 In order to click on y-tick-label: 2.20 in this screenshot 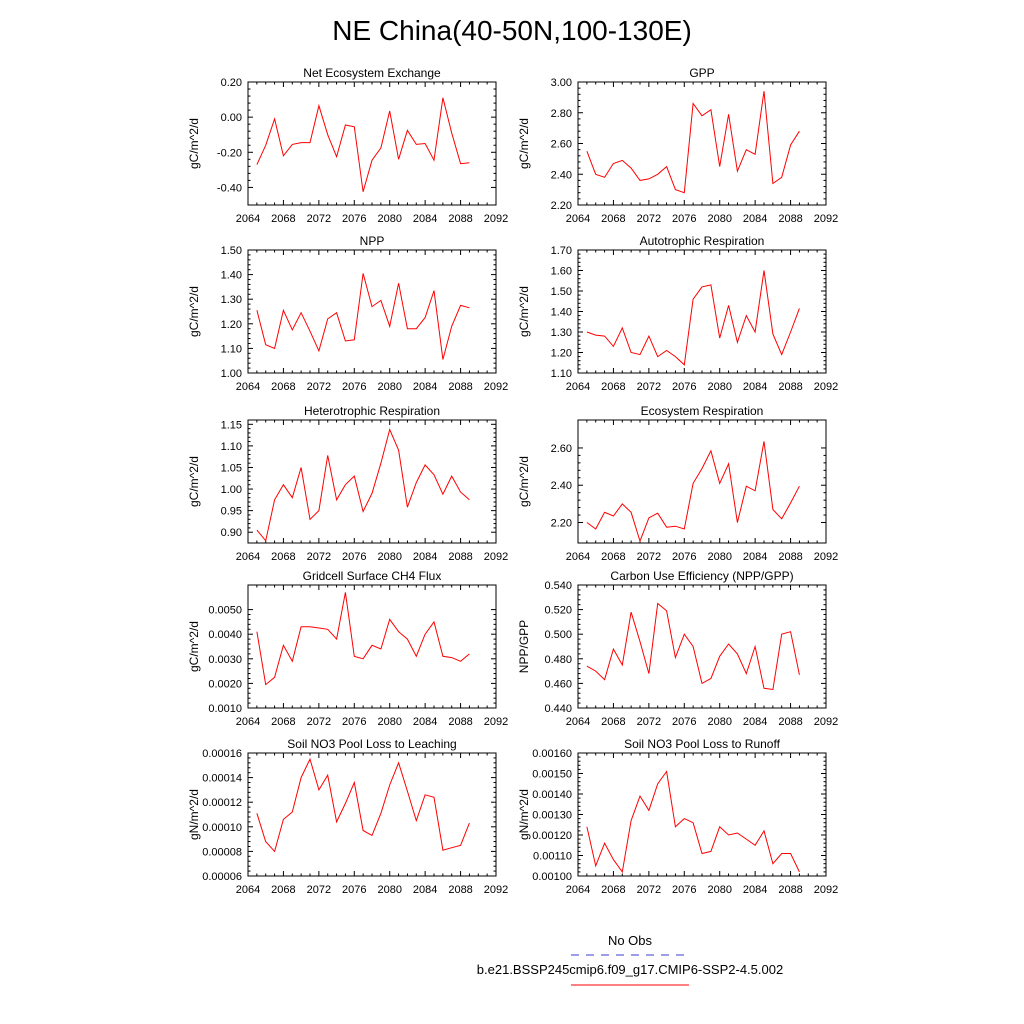, I will do `click(561, 206)`.